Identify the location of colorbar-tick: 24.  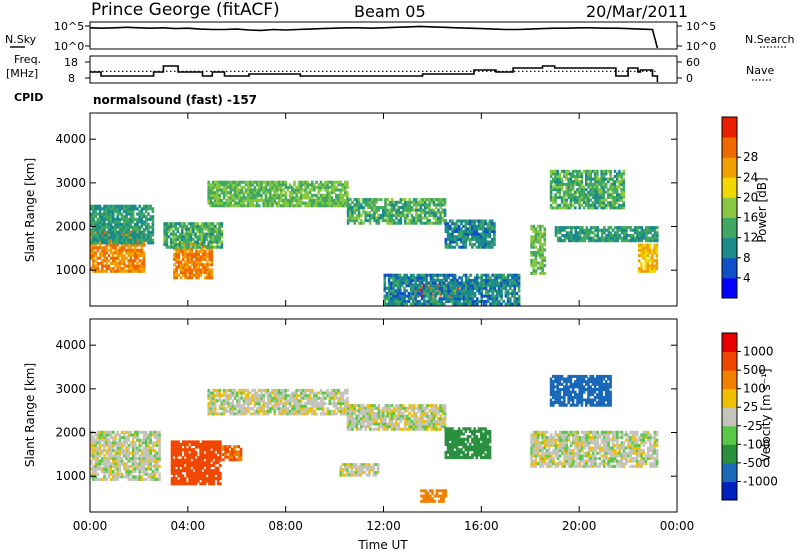
(750, 177).